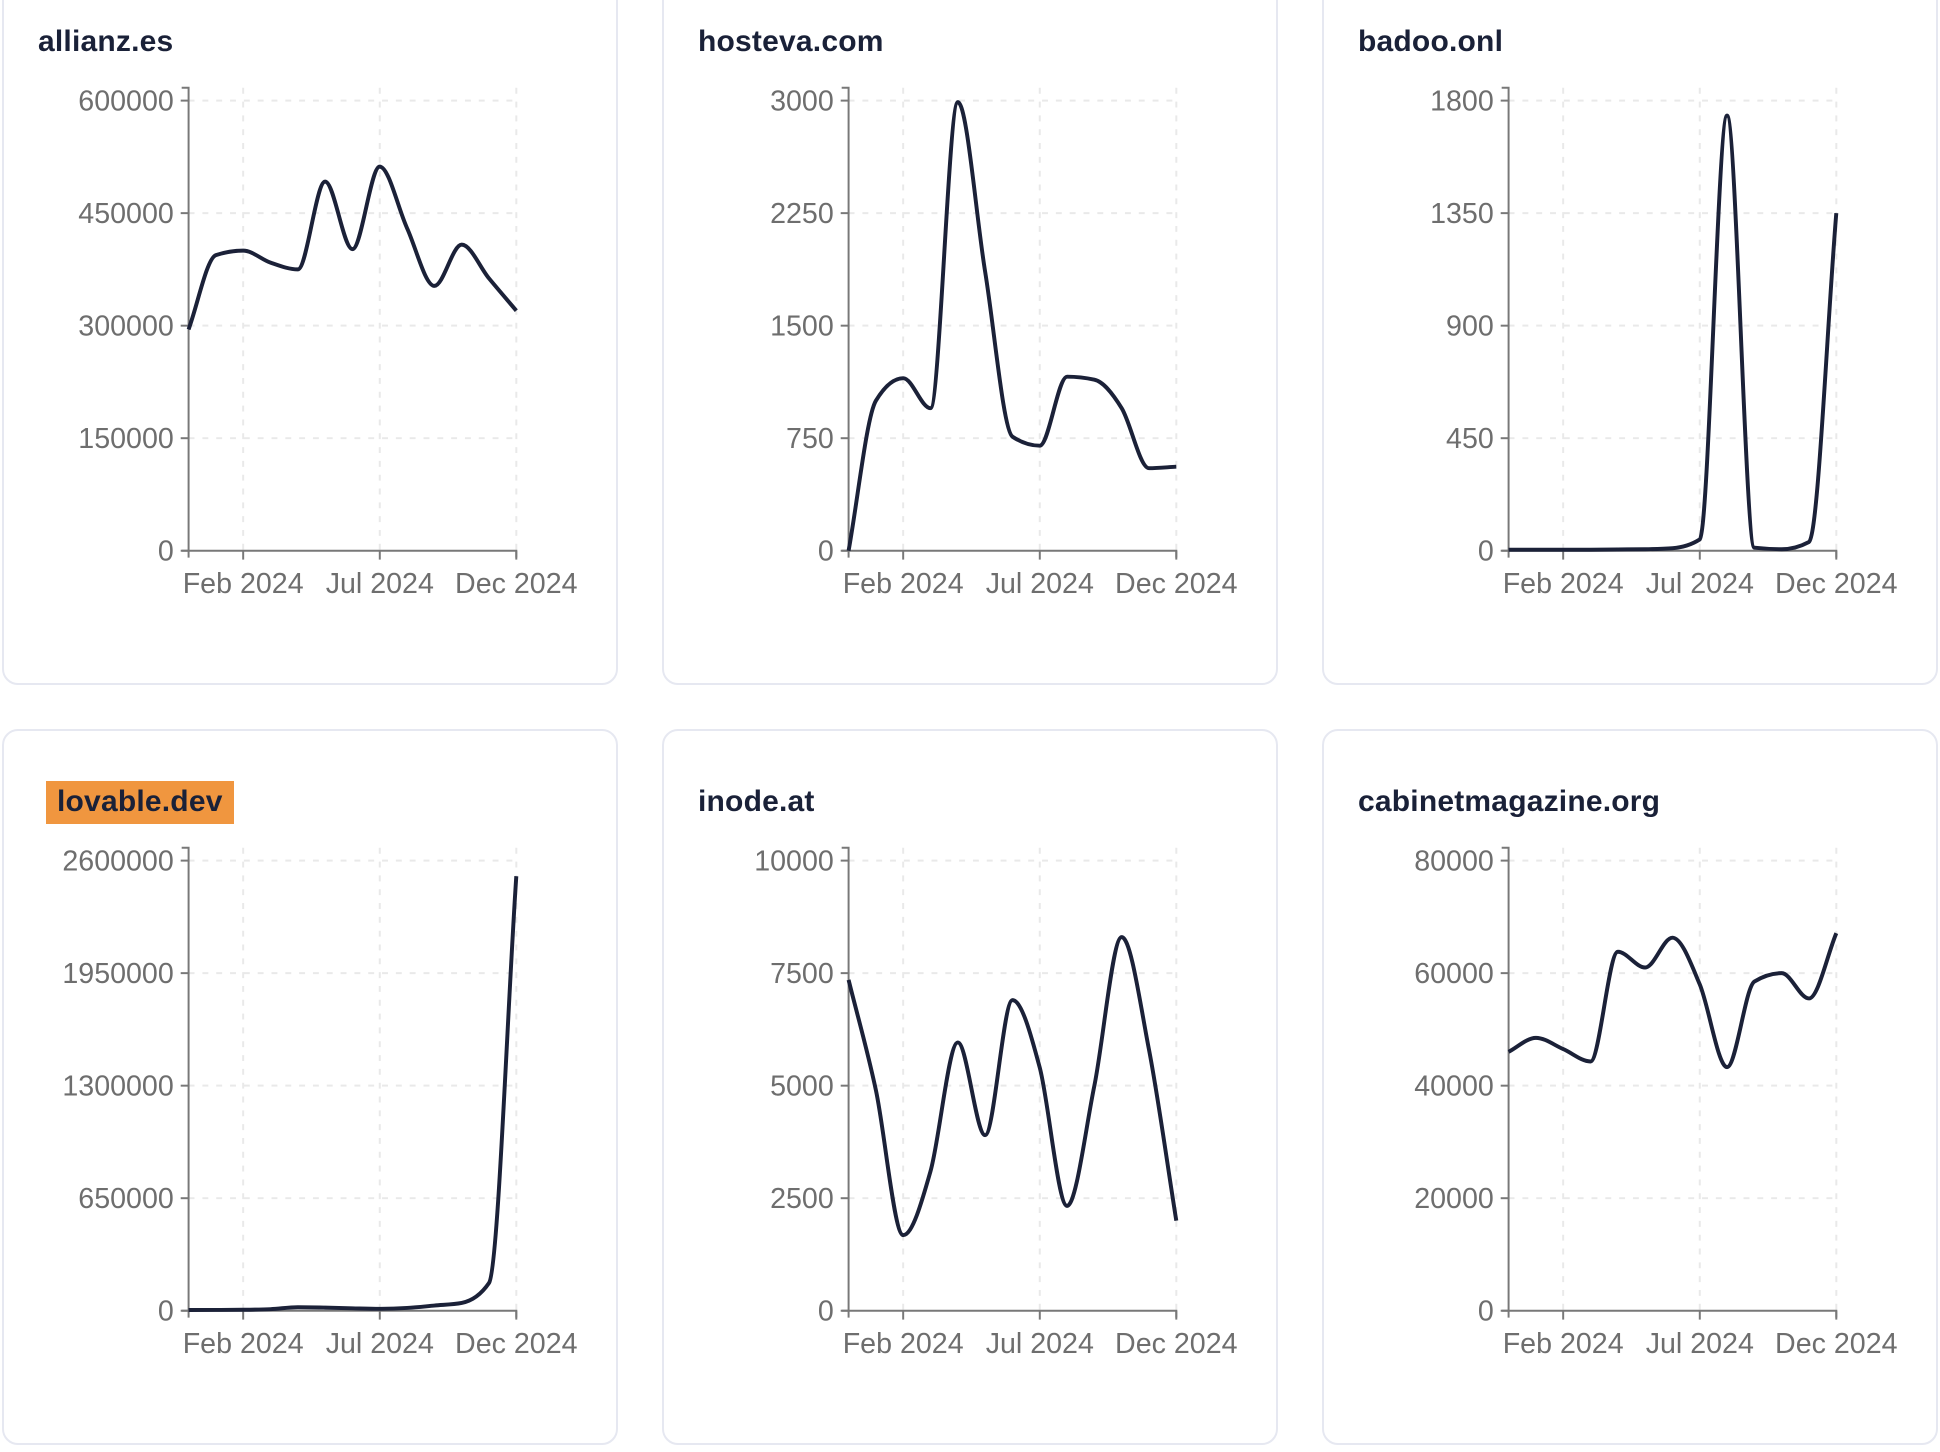 This screenshot has width=1940, height=1452. I want to click on y-tick-label: 60000, so click(1454, 974).